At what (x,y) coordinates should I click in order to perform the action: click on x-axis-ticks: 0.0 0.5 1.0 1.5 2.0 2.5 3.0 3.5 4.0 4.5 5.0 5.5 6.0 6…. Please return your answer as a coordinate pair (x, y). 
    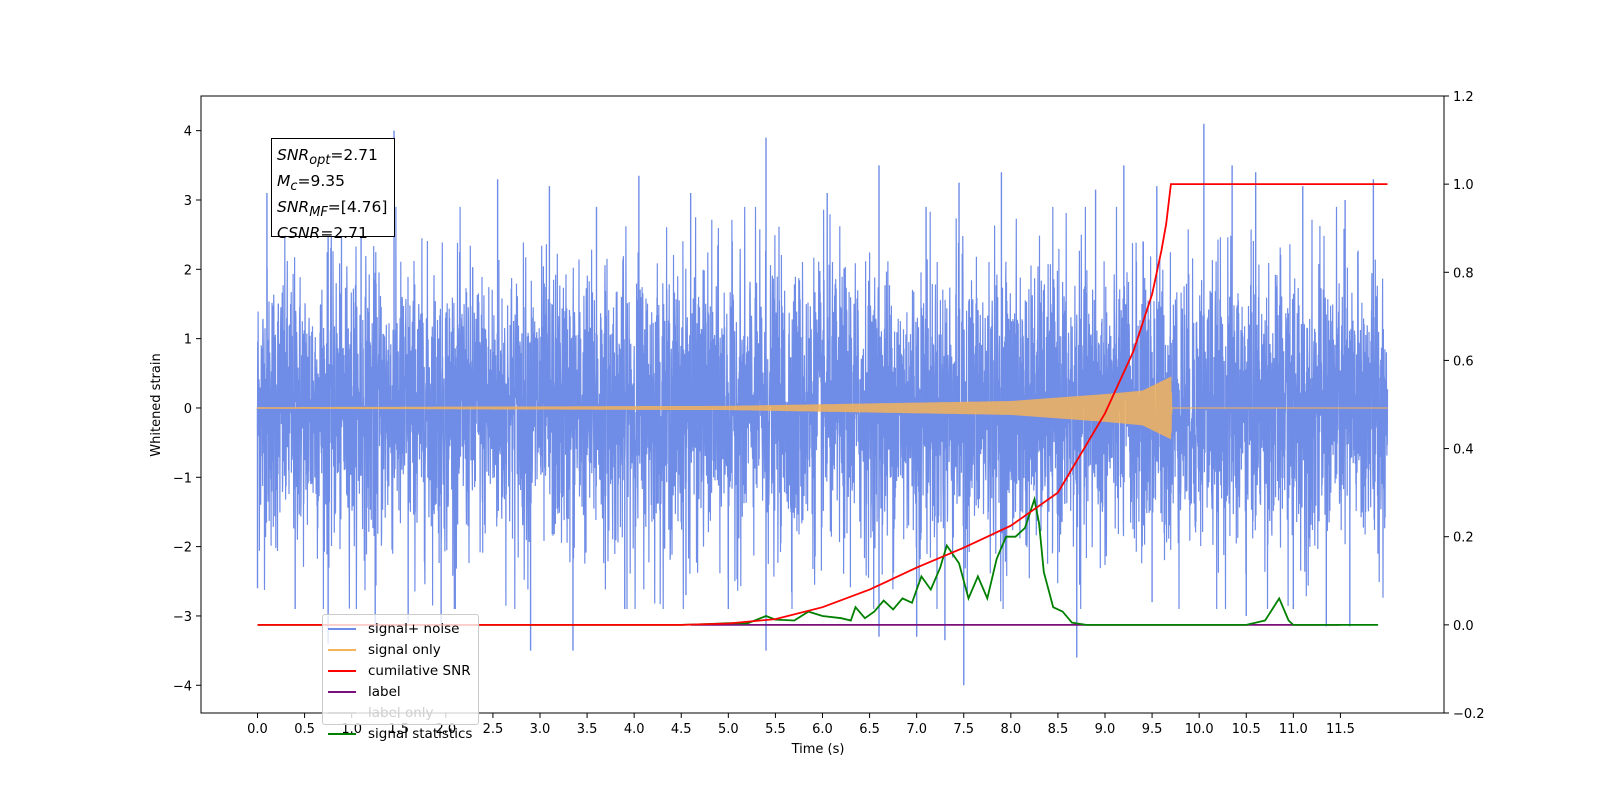
    Looking at the image, I should click on (801, 725).